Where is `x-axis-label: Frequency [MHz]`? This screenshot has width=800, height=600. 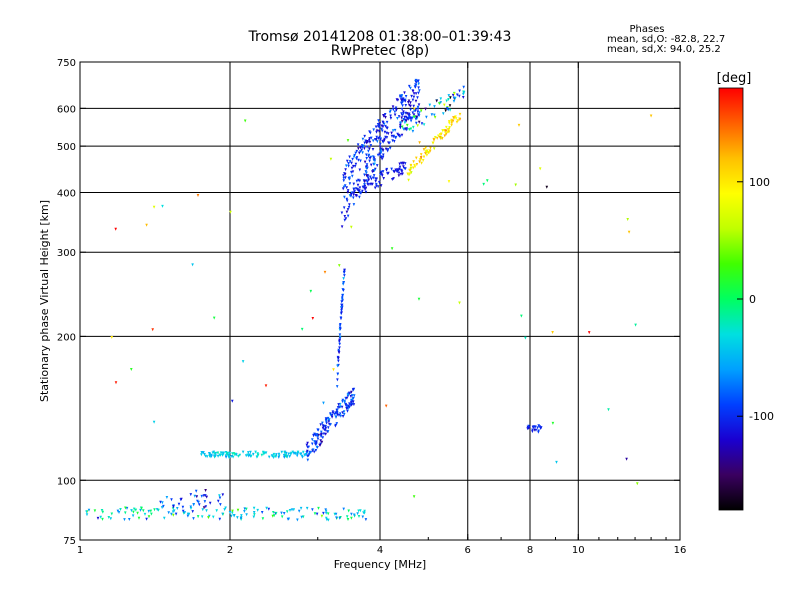 x-axis-label: Frequency [MHz] is located at coordinates (380, 564).